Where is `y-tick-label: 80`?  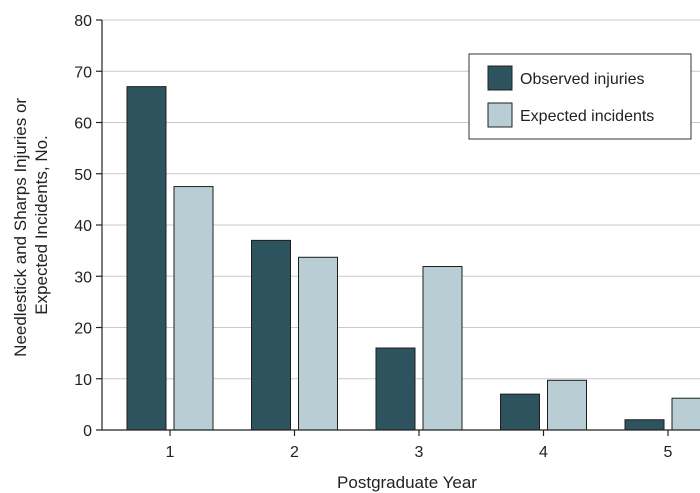 y-tick-label: 80 is located at coordinates (83, 21).